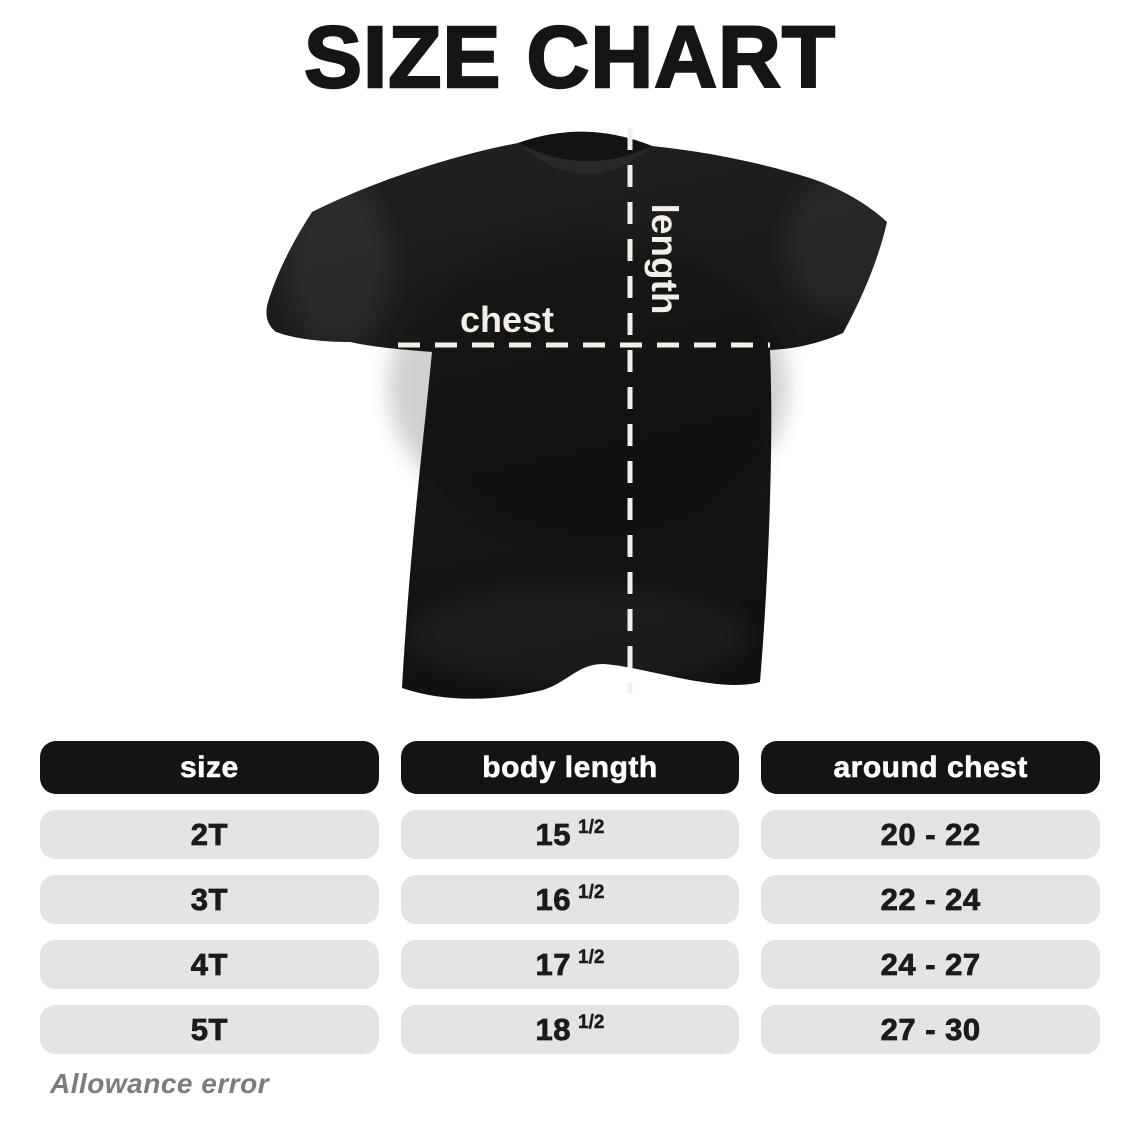 The height and width of the screenshot is (1139, 1140). I want to click on body-length-cell: 15 1/2, so click(570, 834).